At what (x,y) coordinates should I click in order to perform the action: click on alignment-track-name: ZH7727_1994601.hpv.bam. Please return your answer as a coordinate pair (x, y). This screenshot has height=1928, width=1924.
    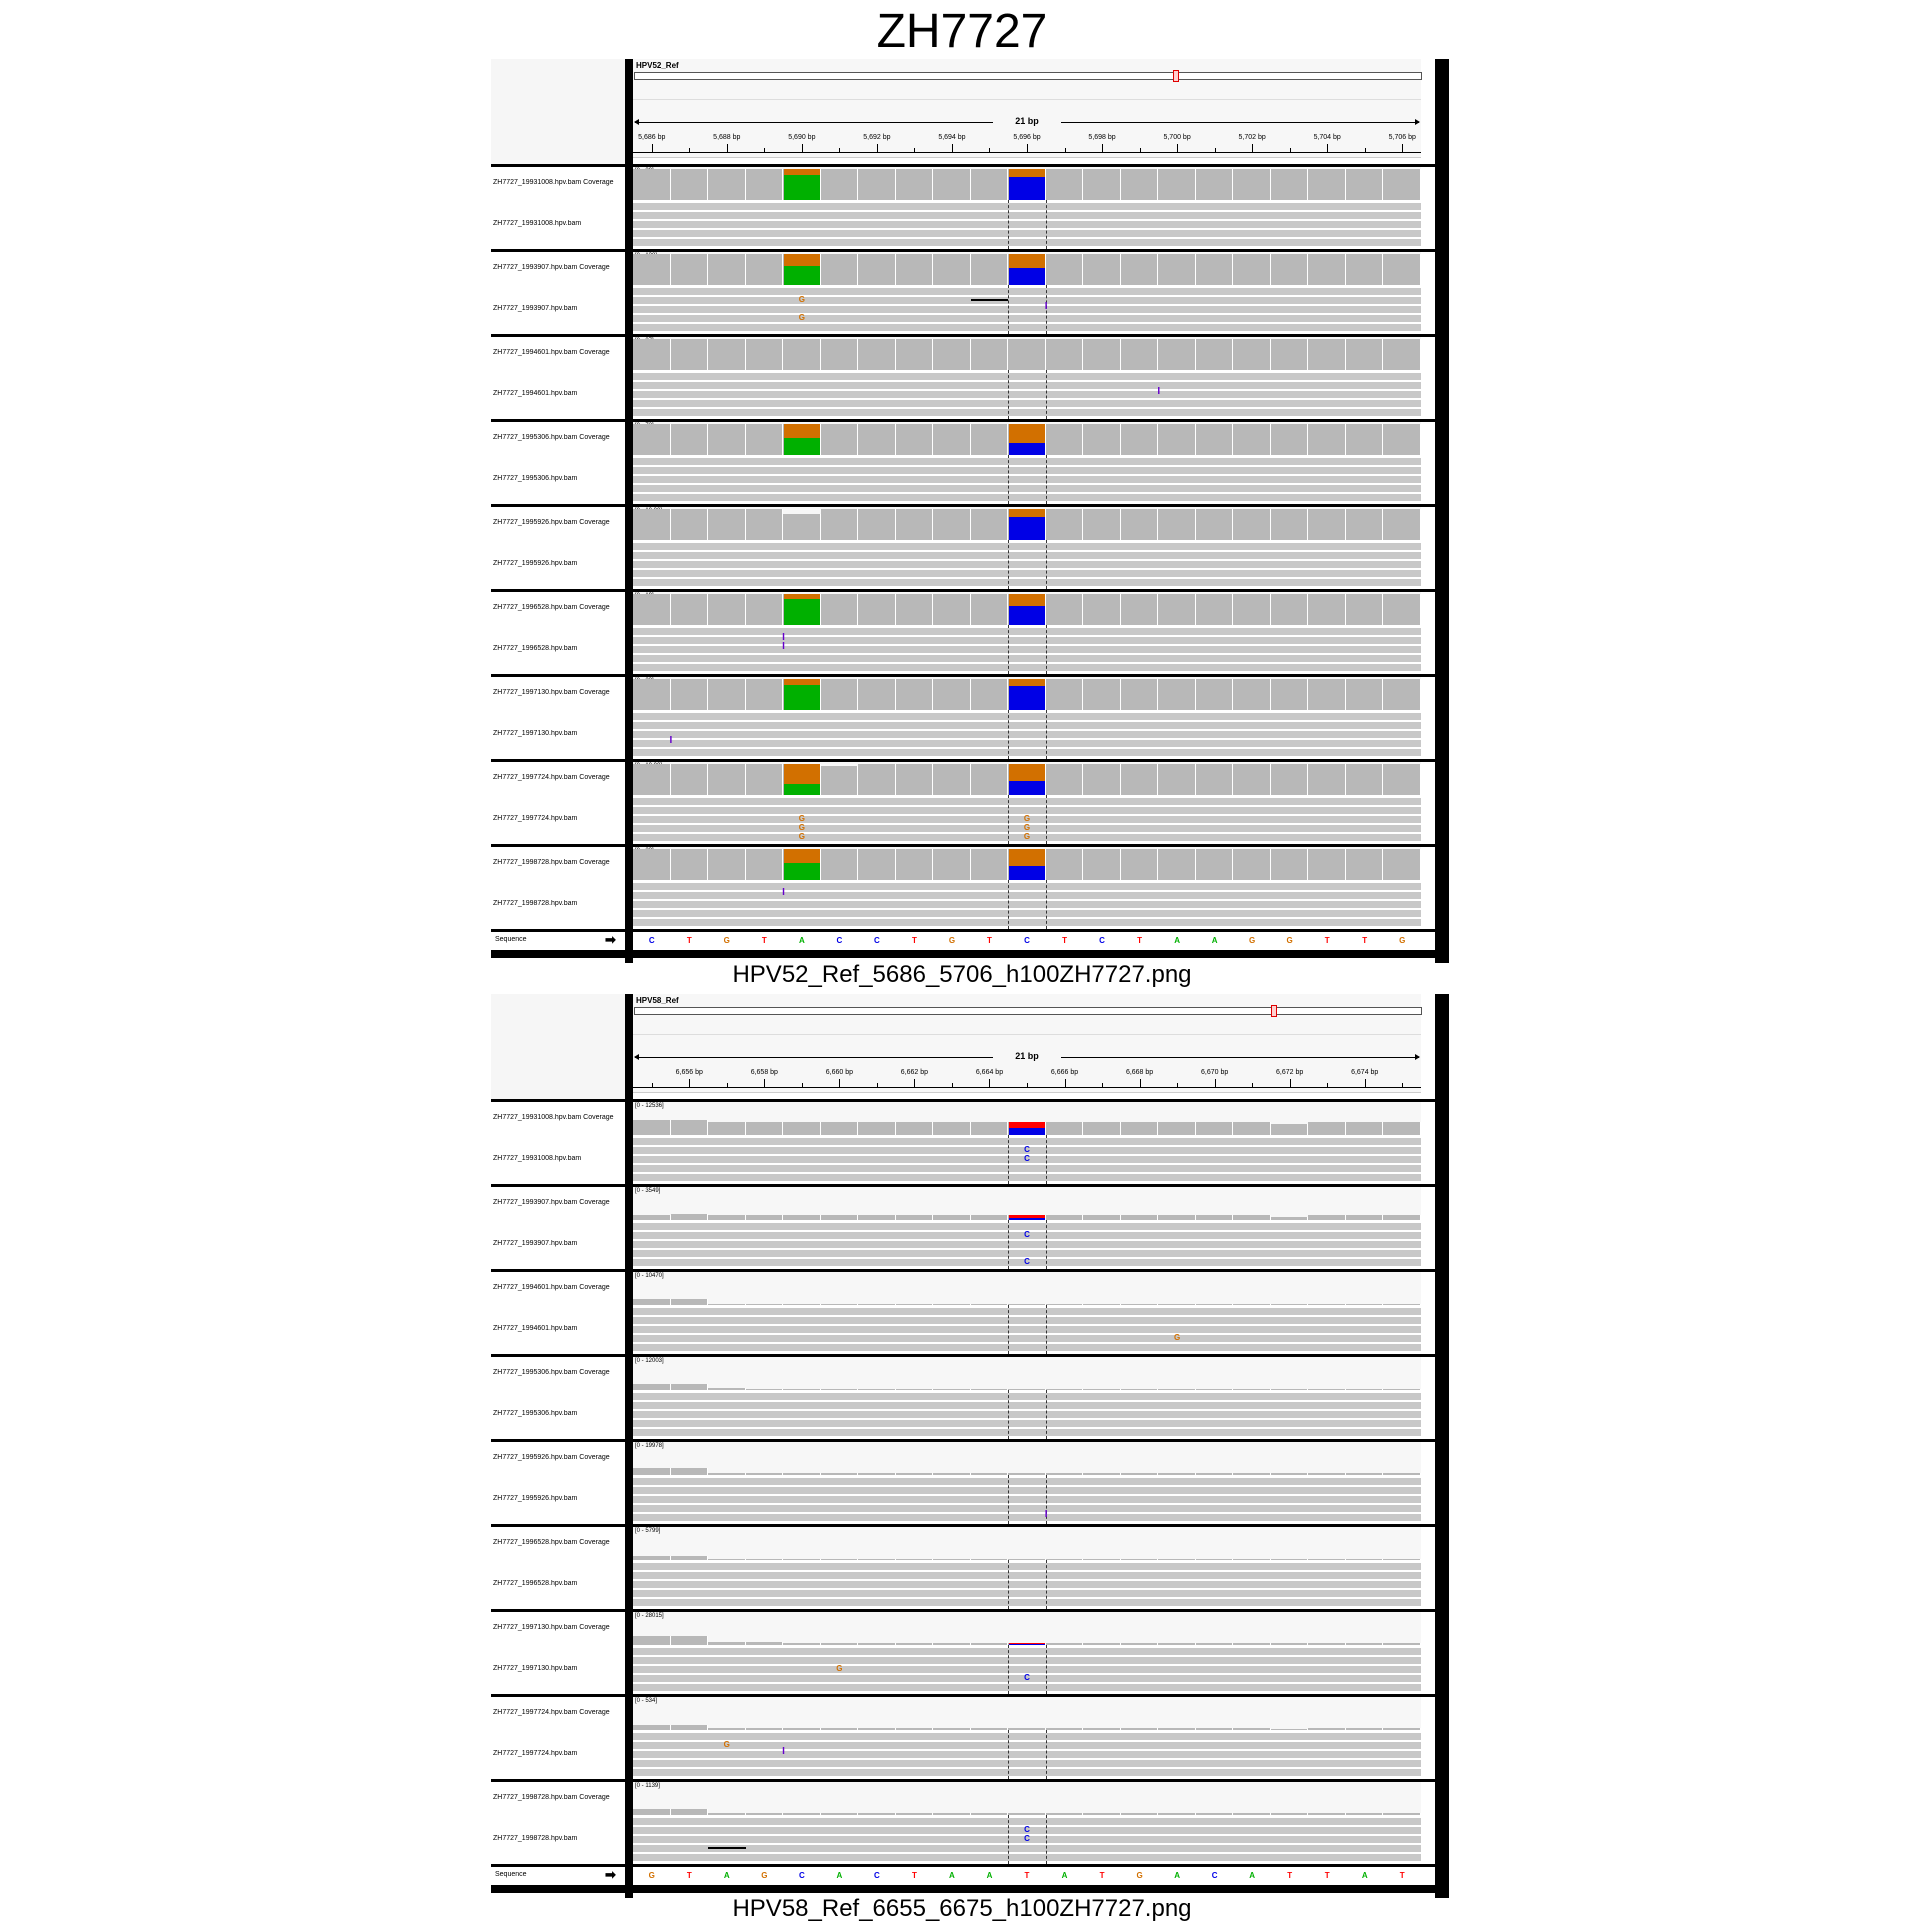
    Looking at the image, I should click on (535, 393).